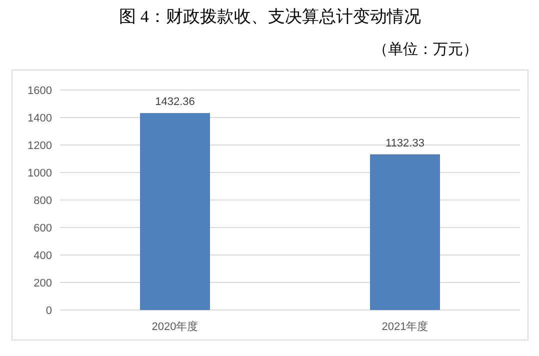 Image resolution: width=539 pixels, height=356 pixels. What do you see at coordinates (40, 91) in the screenshot?
I see `y-tick-label: 1600` at bounding box center [40, 91].